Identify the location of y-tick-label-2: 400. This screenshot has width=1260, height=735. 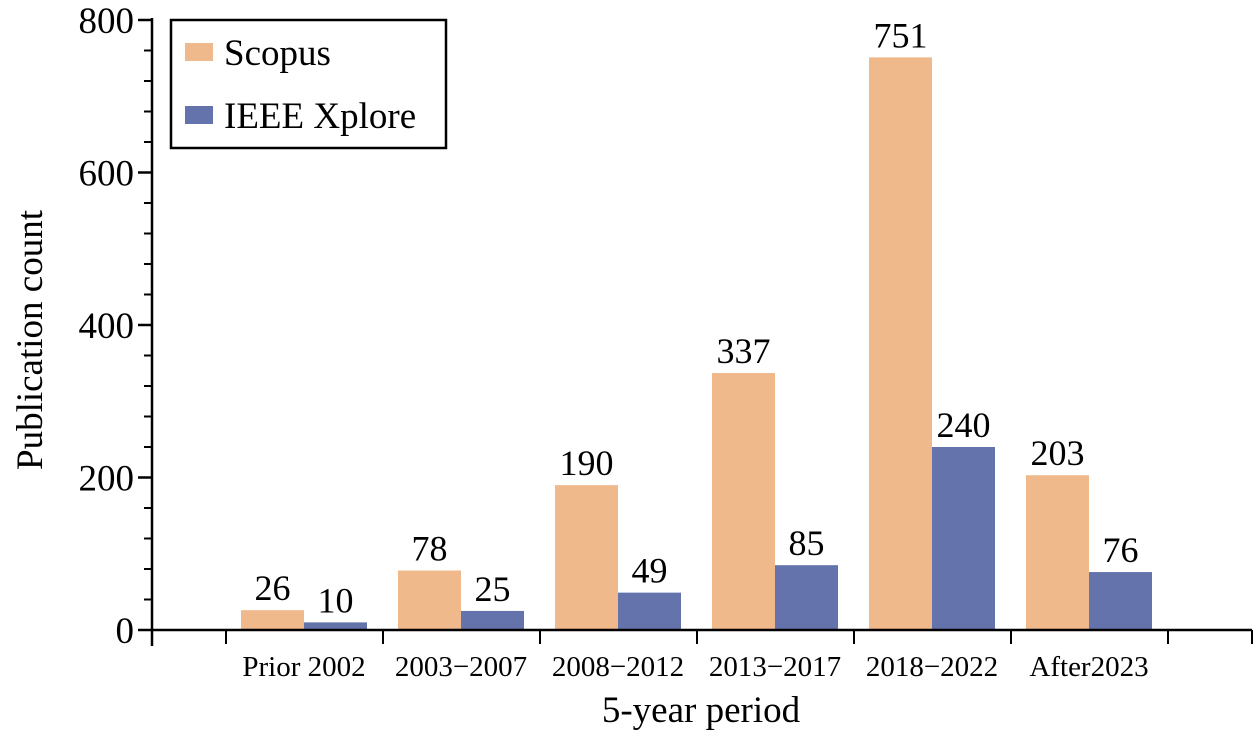
(107, 326).